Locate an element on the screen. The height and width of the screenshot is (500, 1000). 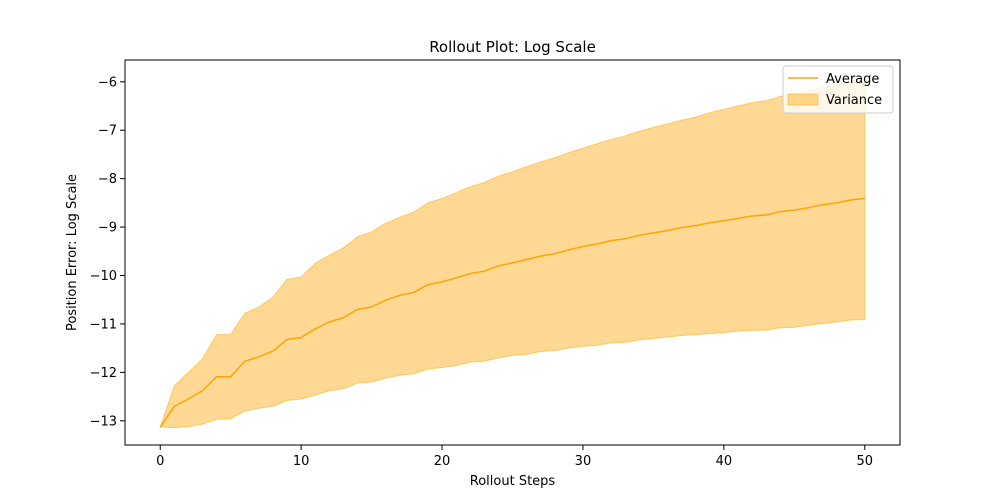
legend-label-variance: Variance is located at coordinates (854, 100).